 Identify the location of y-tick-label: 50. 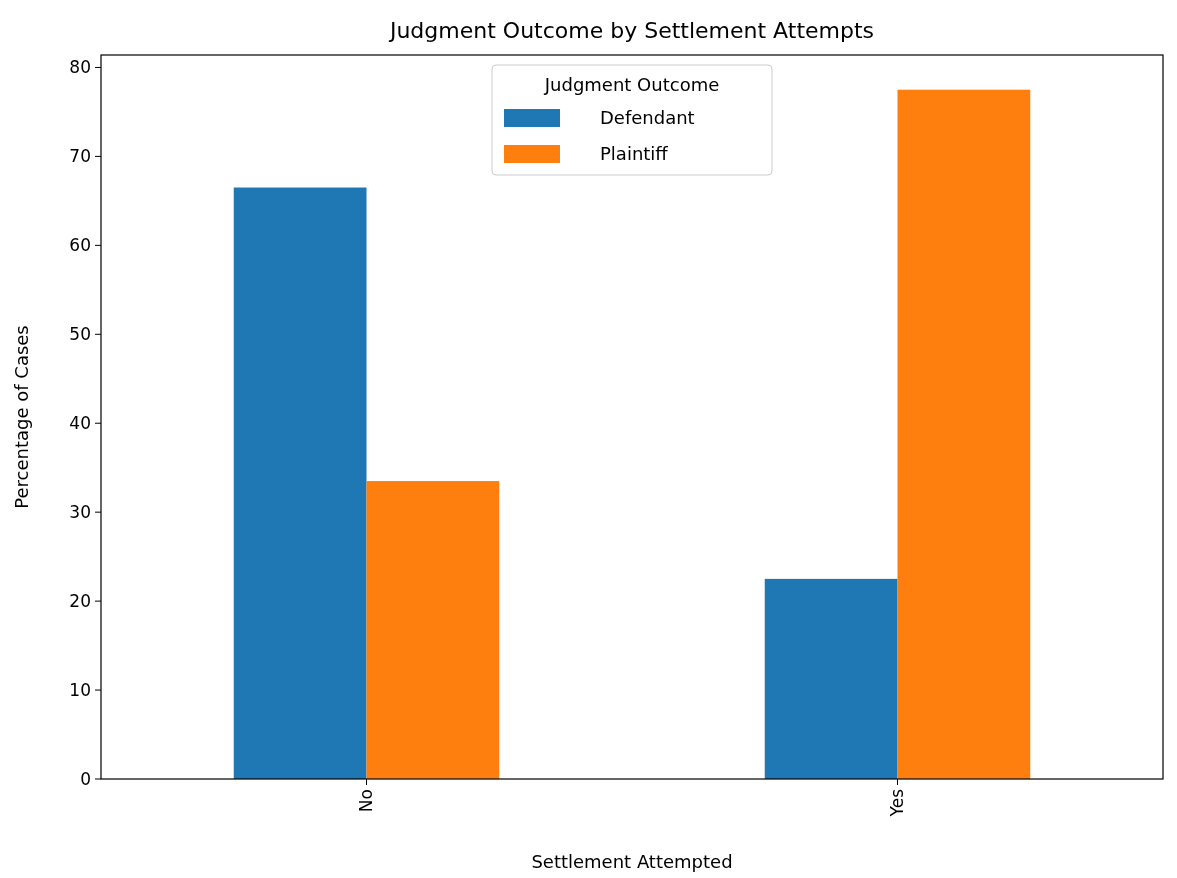
(80, 334).